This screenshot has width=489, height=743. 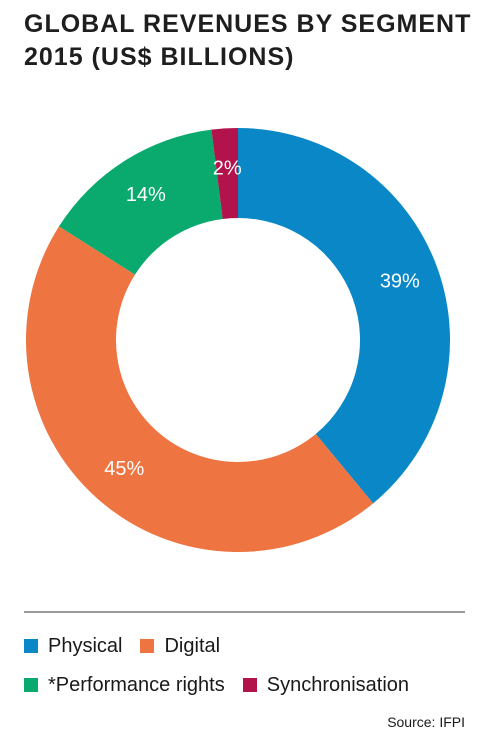 I want to click on source-note: Source: IFPI, so click(x=426, y=722).